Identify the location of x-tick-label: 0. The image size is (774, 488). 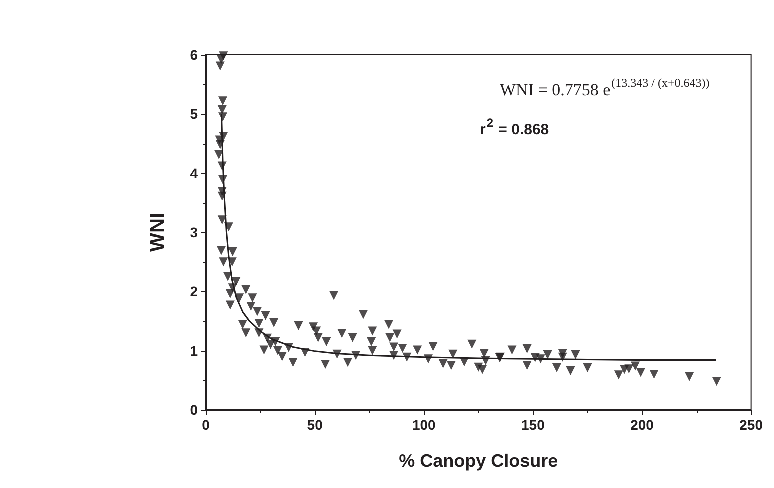
(206, 425).